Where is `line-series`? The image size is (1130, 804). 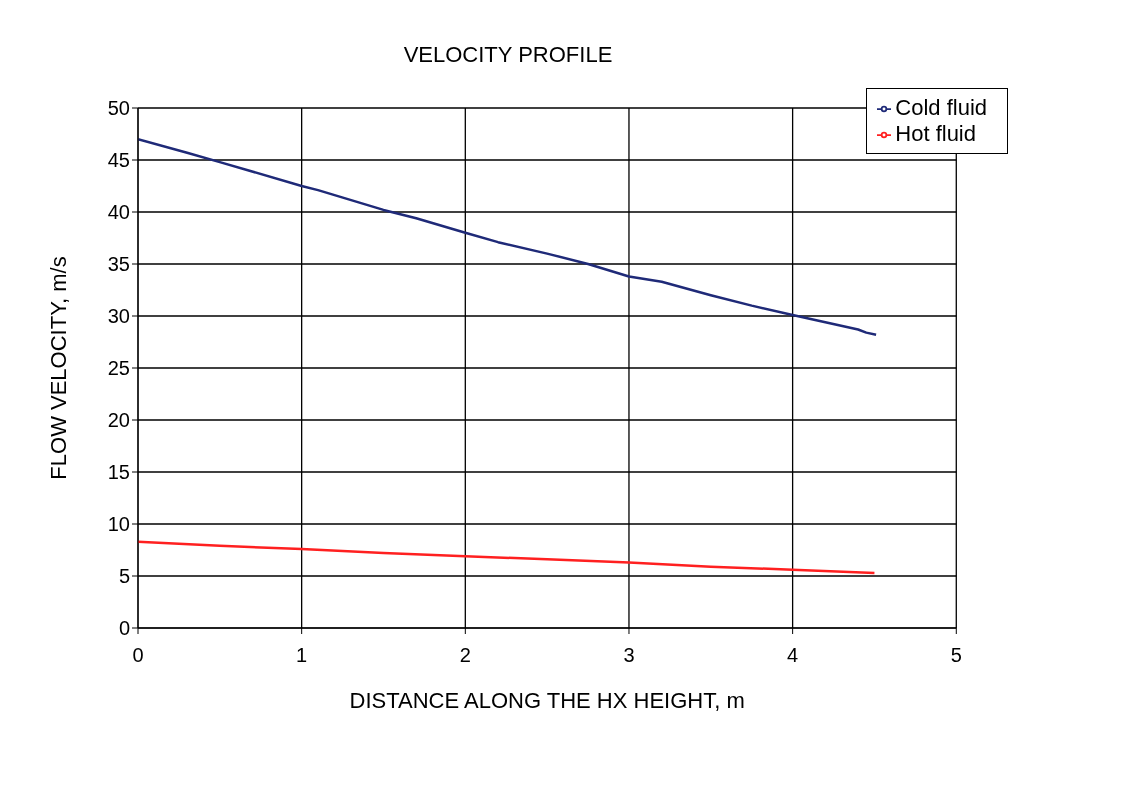
line-series is located at coordinates (507, 557).